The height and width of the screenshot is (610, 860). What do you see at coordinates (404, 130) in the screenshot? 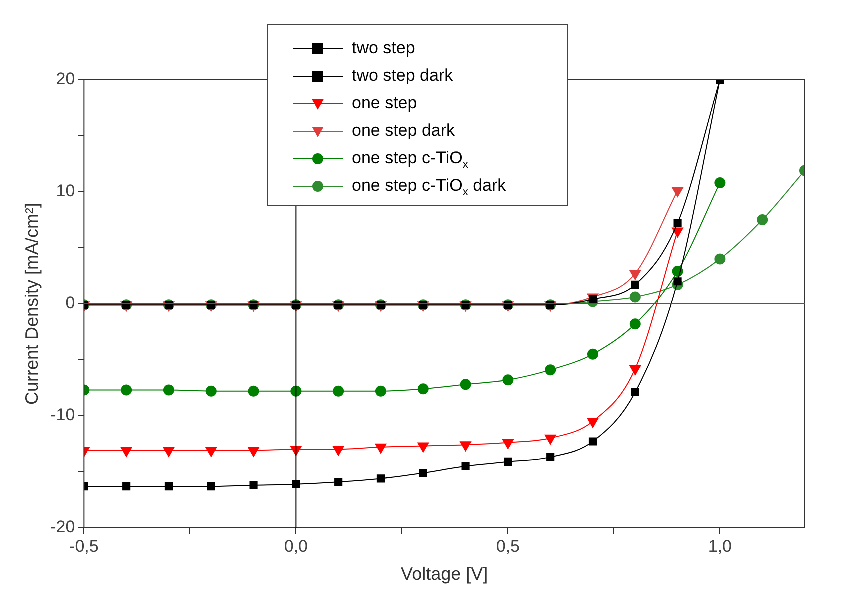
I see `legend-label: one step dark` at bounding box center [404, 130].